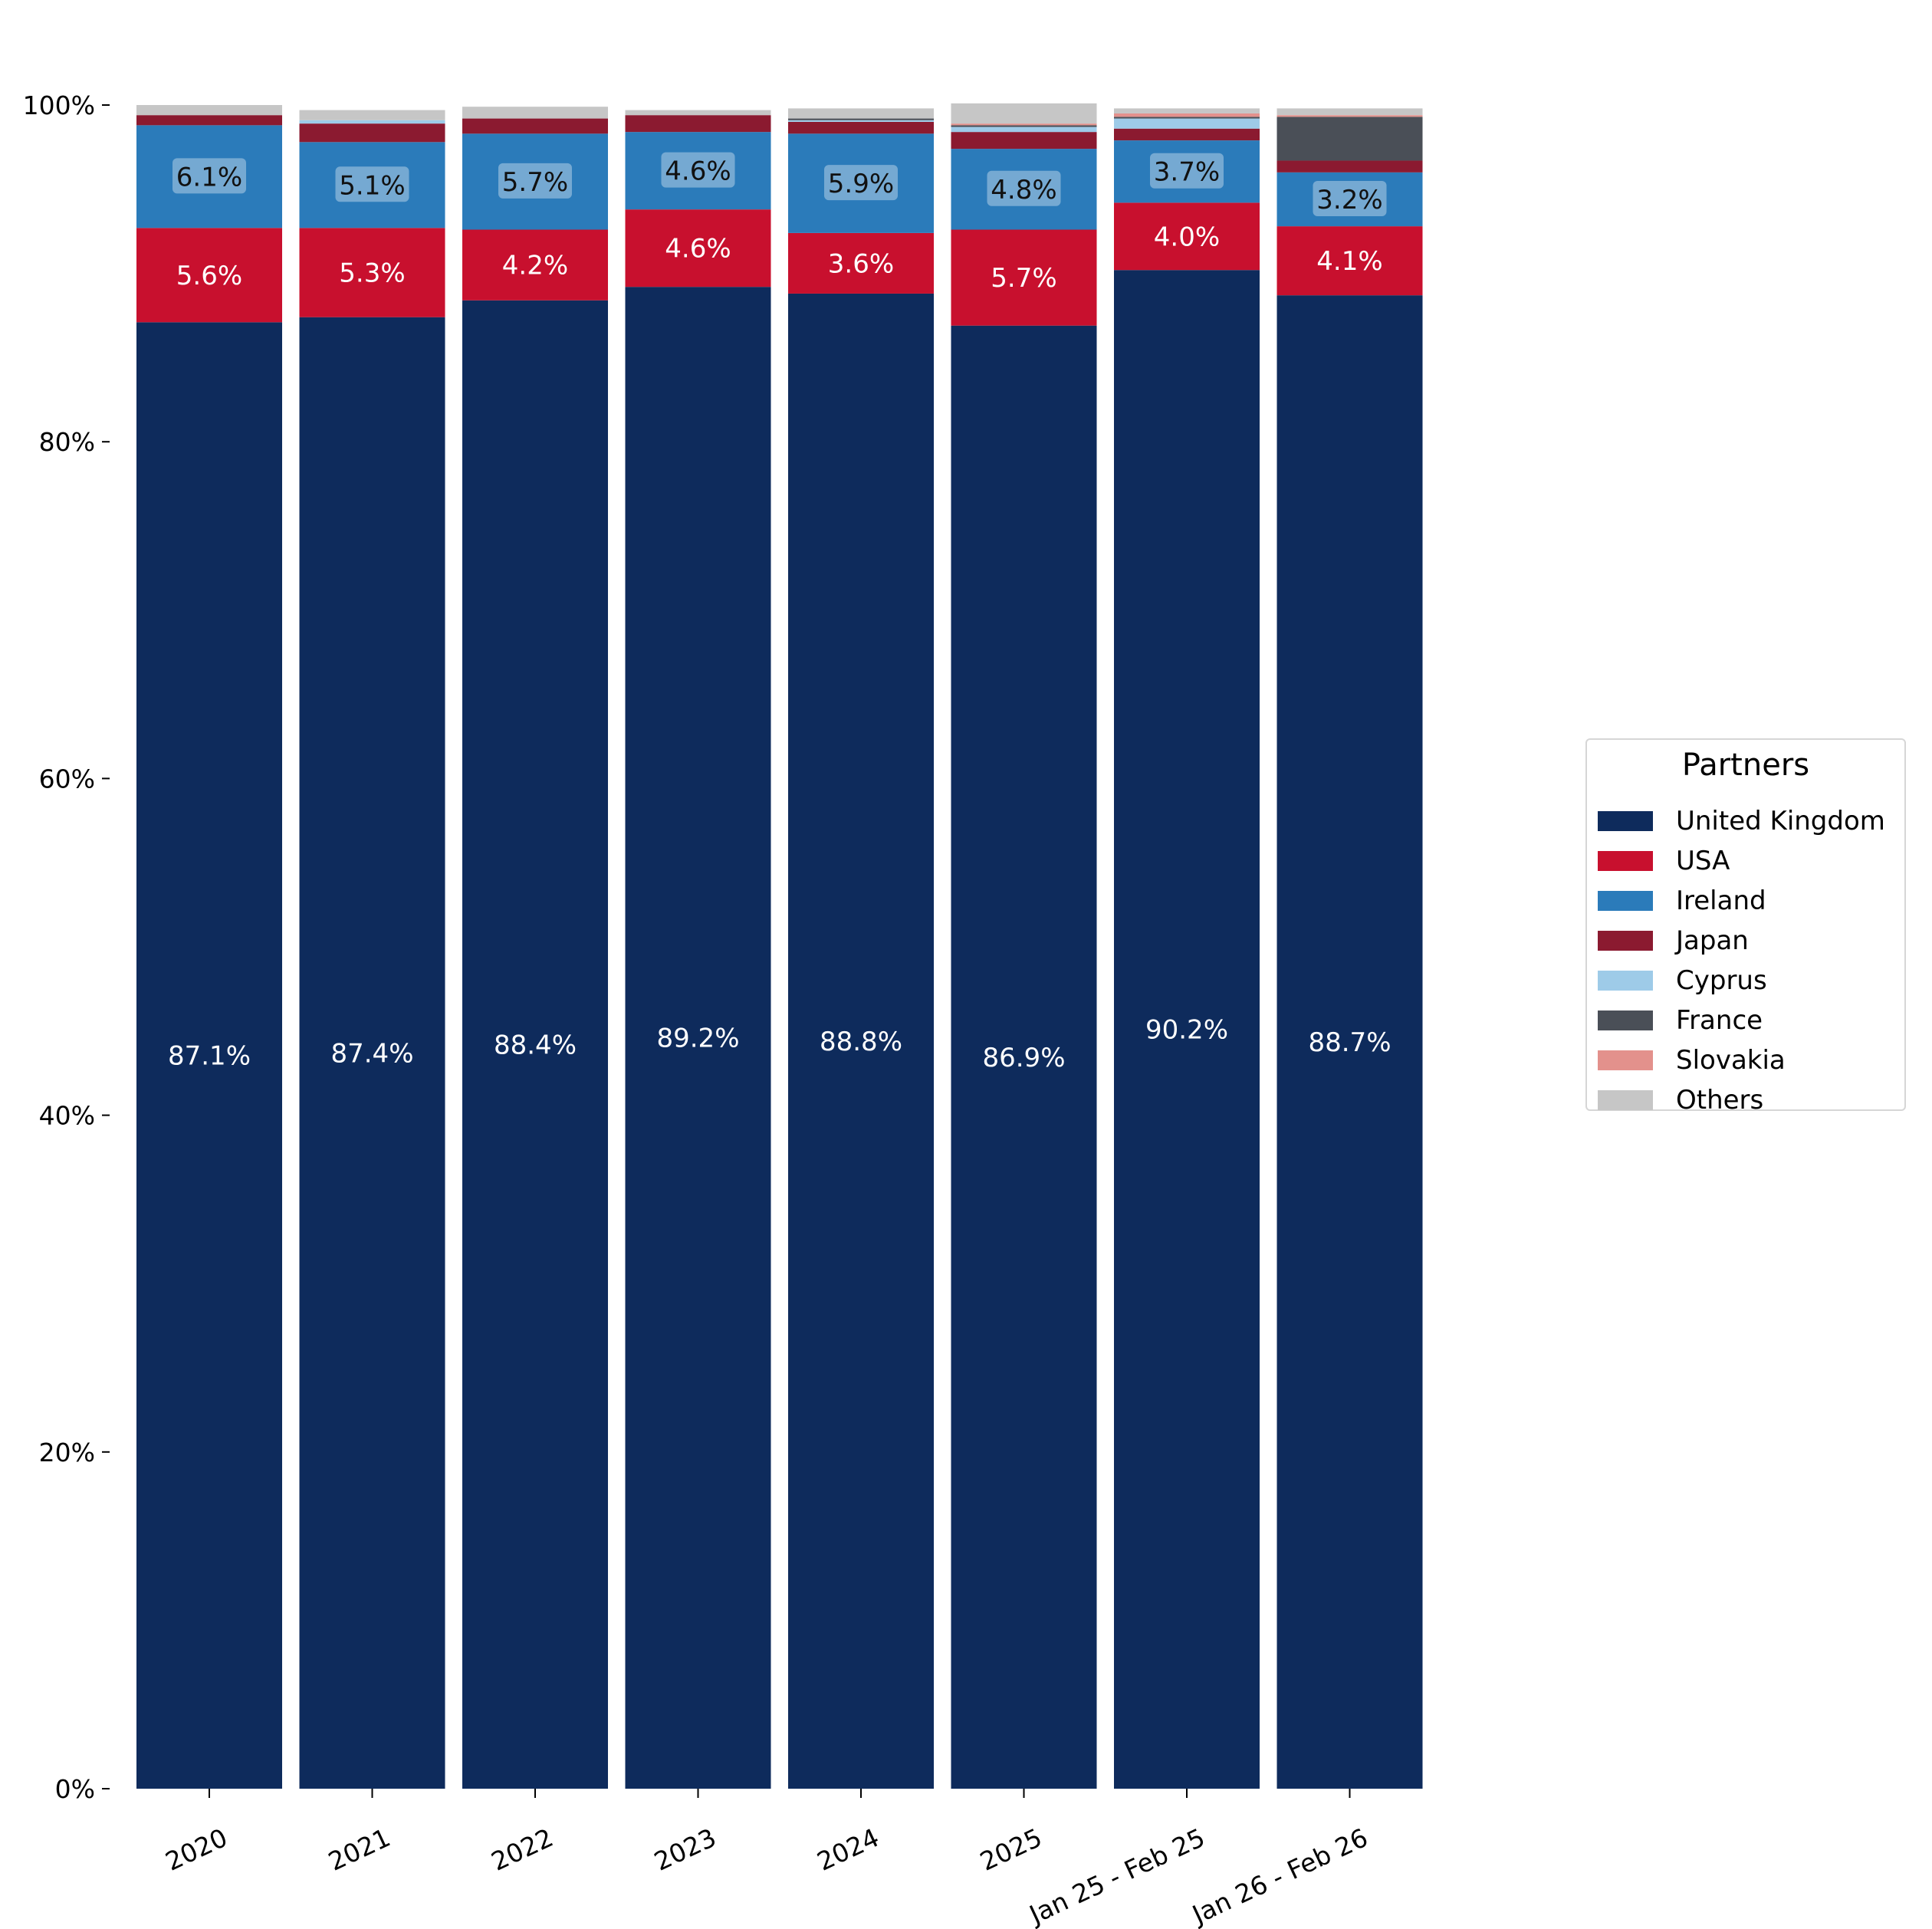  What do you see at coordinates (1742, 821) in the screenshot?
I see `legend-item-united-kingdom: United Kingdom` at bounding box center [1742, 821].